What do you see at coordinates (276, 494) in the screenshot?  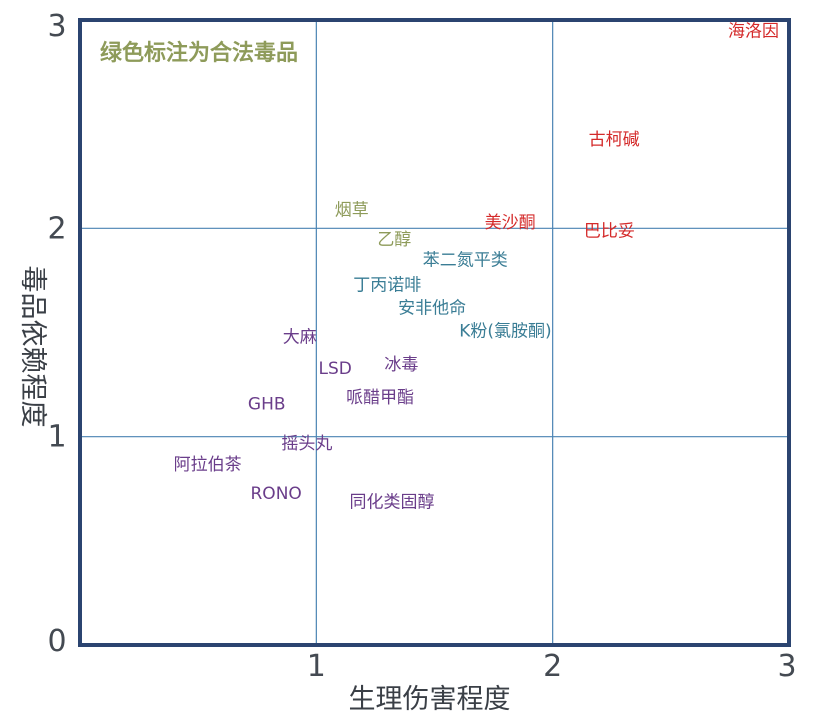 I see `point-label-17: RONO` at bounding box center [276, 494].